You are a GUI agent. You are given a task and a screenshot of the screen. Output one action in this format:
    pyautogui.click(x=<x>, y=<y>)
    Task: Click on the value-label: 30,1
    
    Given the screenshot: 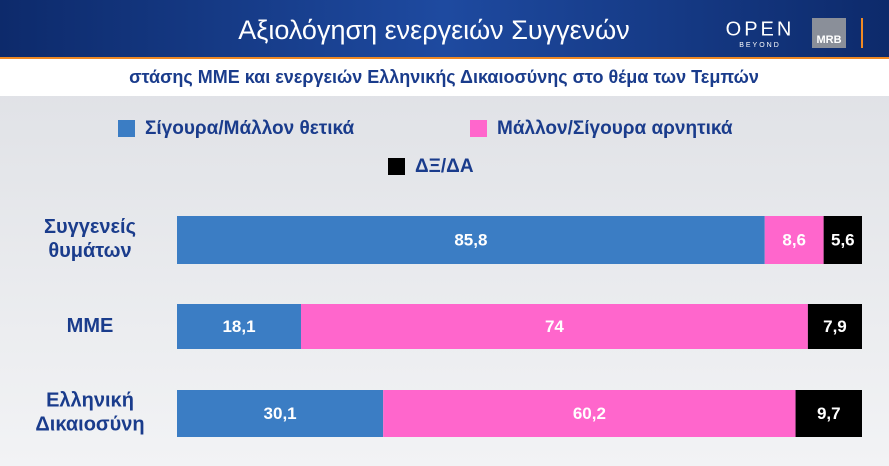 What is the action you would take?
    pyautogui.click(x=280, y=413)
    